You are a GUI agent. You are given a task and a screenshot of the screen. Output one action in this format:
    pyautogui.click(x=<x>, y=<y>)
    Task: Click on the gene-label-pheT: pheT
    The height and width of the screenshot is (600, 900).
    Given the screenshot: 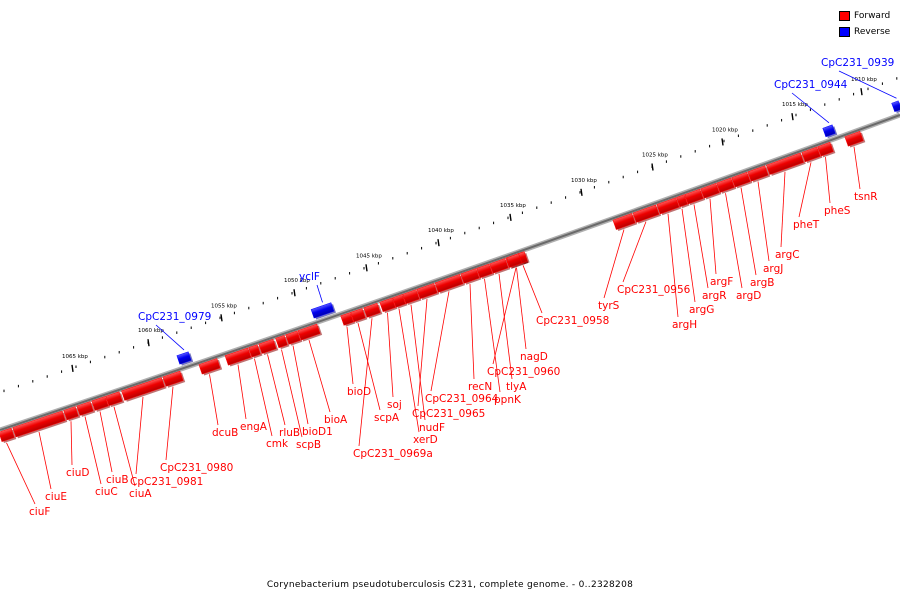 What is the action you would take?
    pyautogui.click(x=806, y=225)
    